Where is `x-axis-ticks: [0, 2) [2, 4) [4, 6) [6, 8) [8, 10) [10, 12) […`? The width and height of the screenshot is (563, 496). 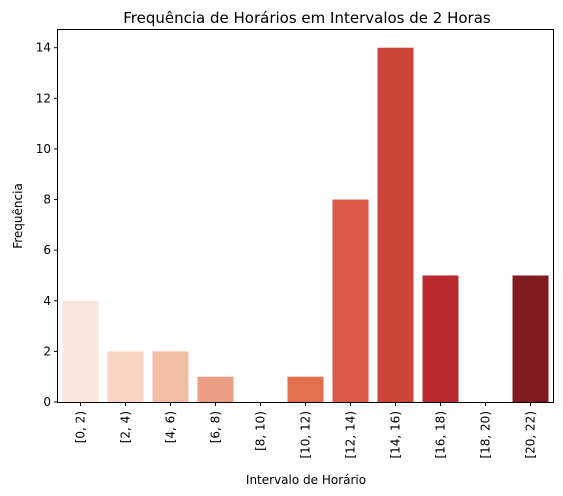
x-axis-ticks: [0, 2) [2, 4) [4, 6) [6, 8) [8, 10) [10, 12) [… is located at coordinates (306, 430).